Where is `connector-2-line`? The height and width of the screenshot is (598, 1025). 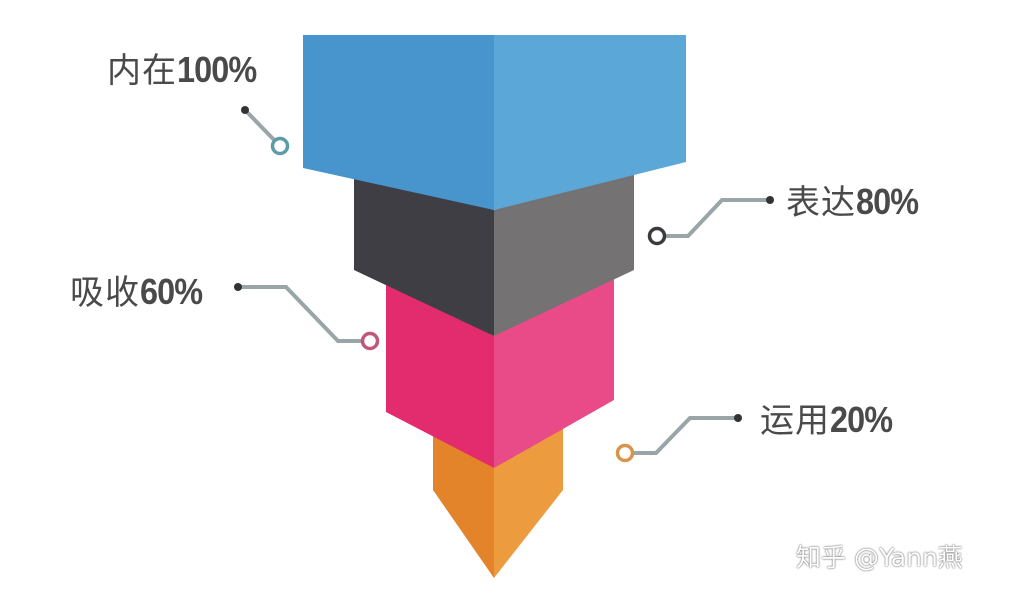 connector-2-line is located at coordinates (713, 218).